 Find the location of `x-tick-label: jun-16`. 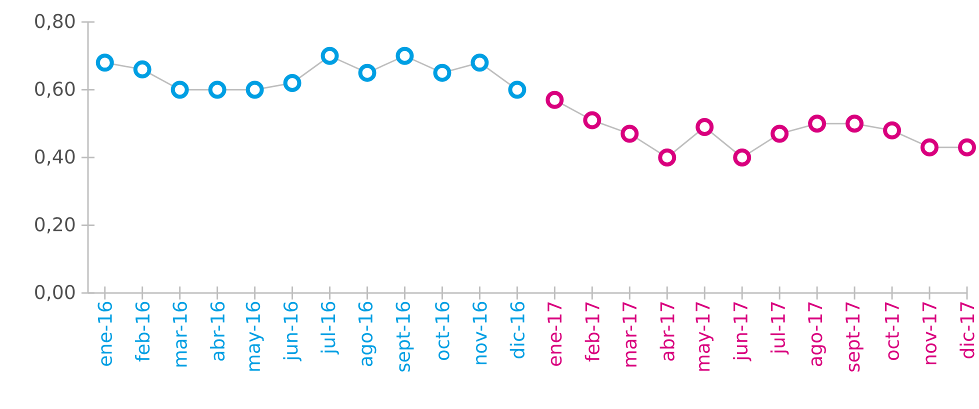

x-tick-label: jun-16 is located at coordinates (292, 332).